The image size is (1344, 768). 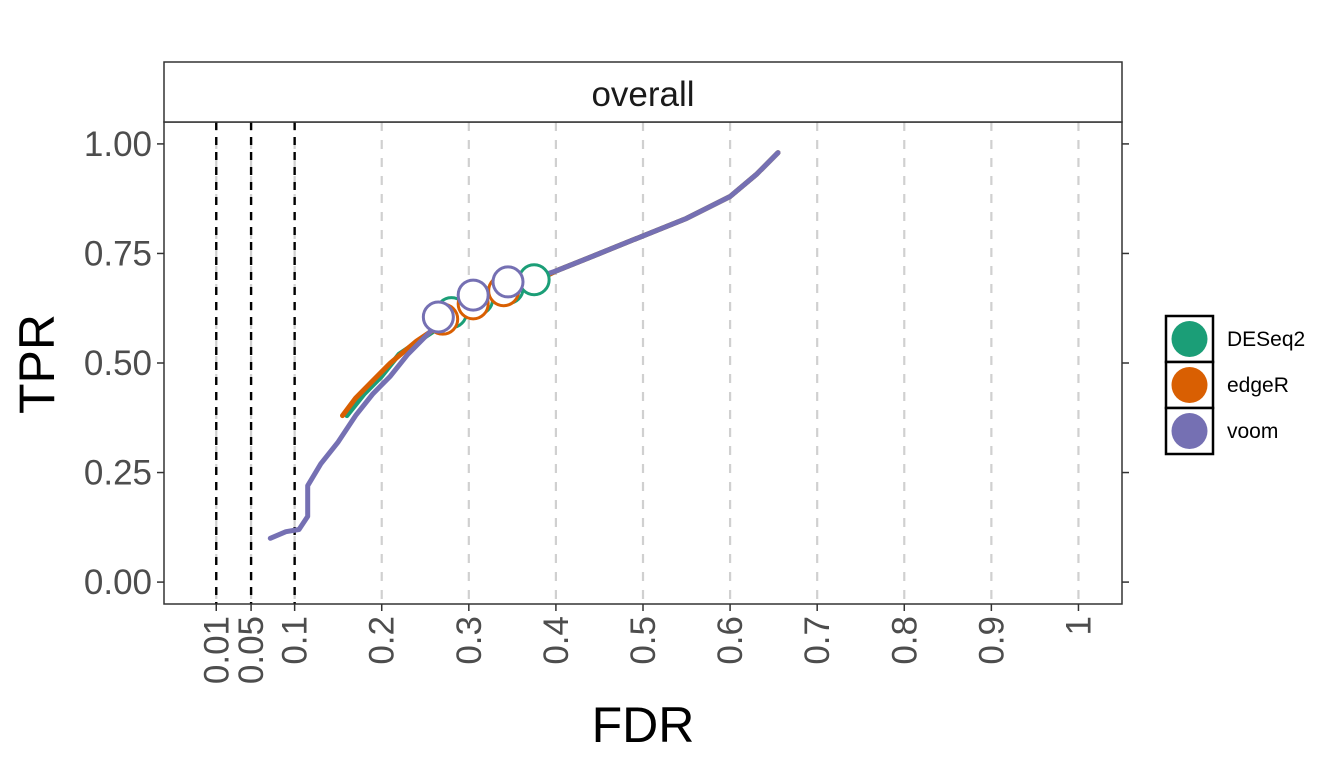 I want to click on x-tick-label-0.7: 0.7, so click(x=817, y=640).